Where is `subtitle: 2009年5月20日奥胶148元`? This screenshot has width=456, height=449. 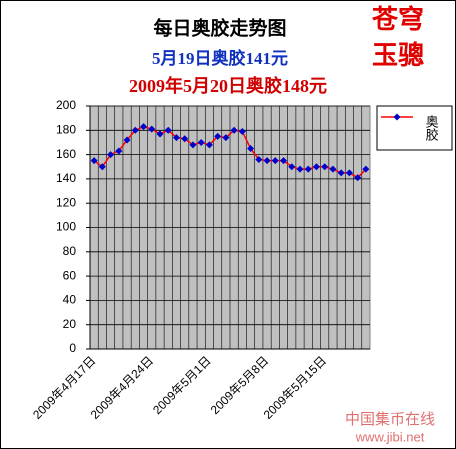 subtitle: 2009年5月20日奥胶148元 is located at coordinates (228, 85).